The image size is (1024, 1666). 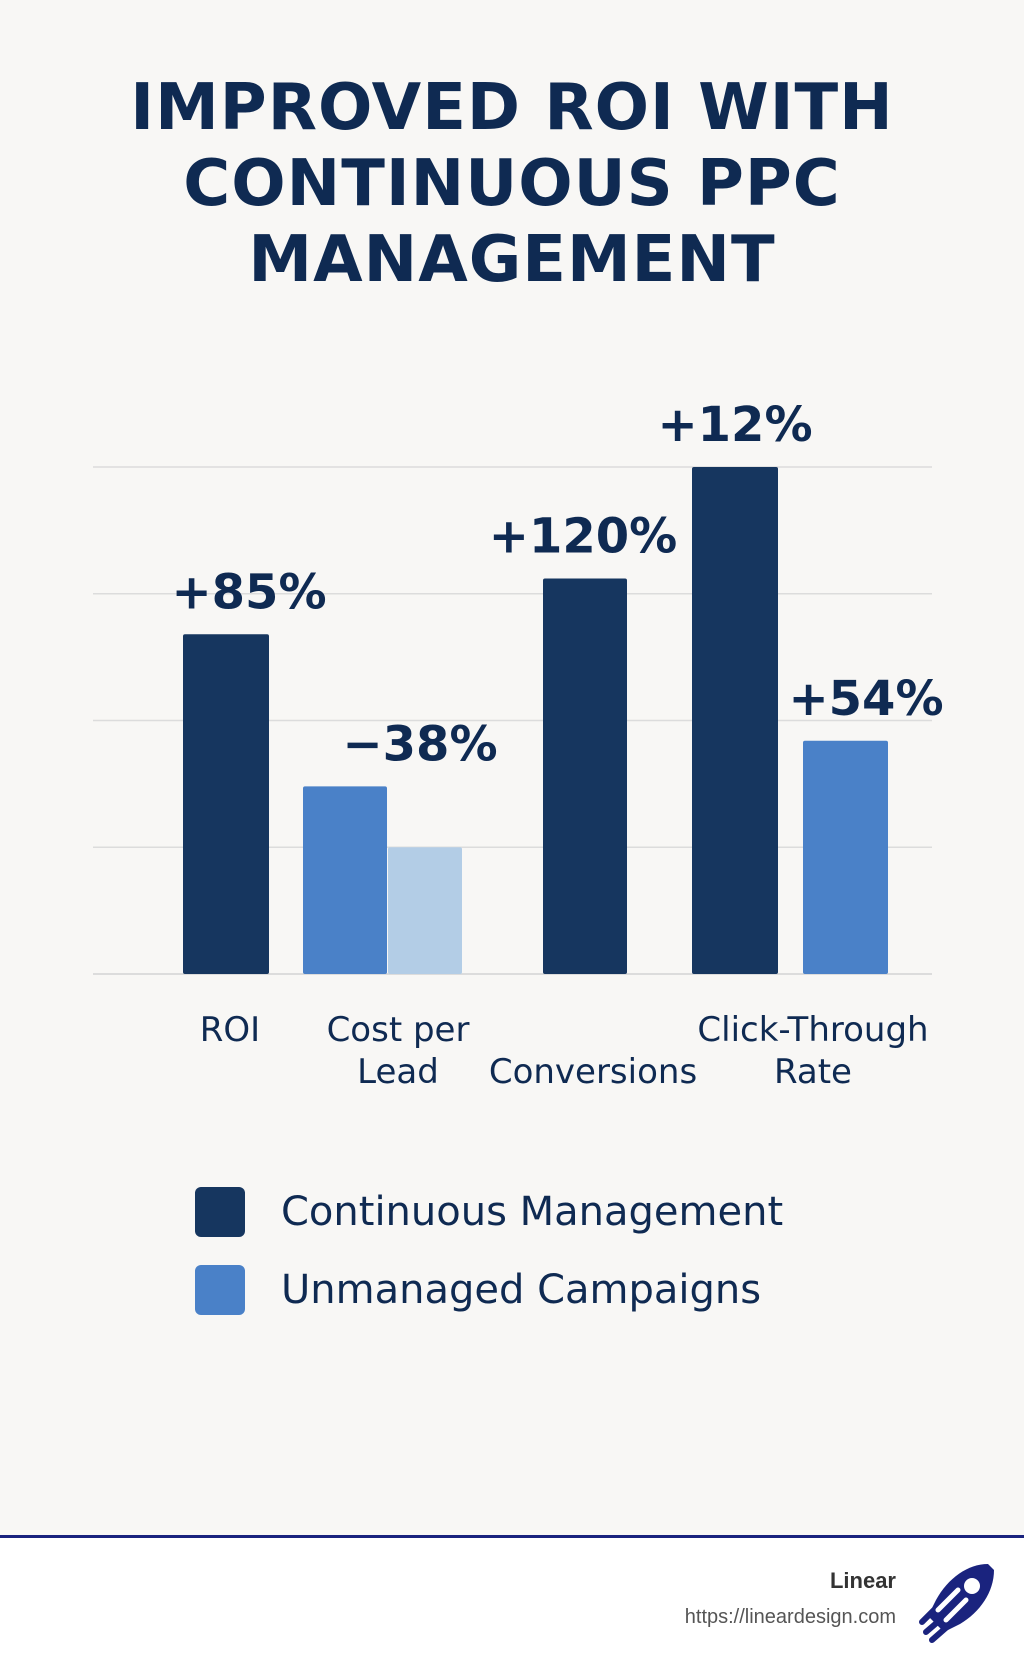 What do you see at coordinates (813, 1072) in the screenshot?
I see `category-label-3: Rate` at bounding box center [813, 1072].